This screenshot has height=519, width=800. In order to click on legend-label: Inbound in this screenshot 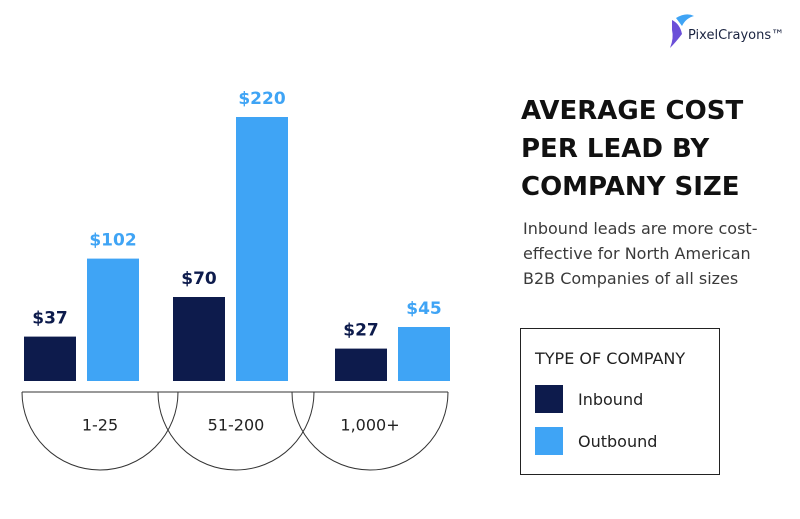, I will do `click(611, 399)`.